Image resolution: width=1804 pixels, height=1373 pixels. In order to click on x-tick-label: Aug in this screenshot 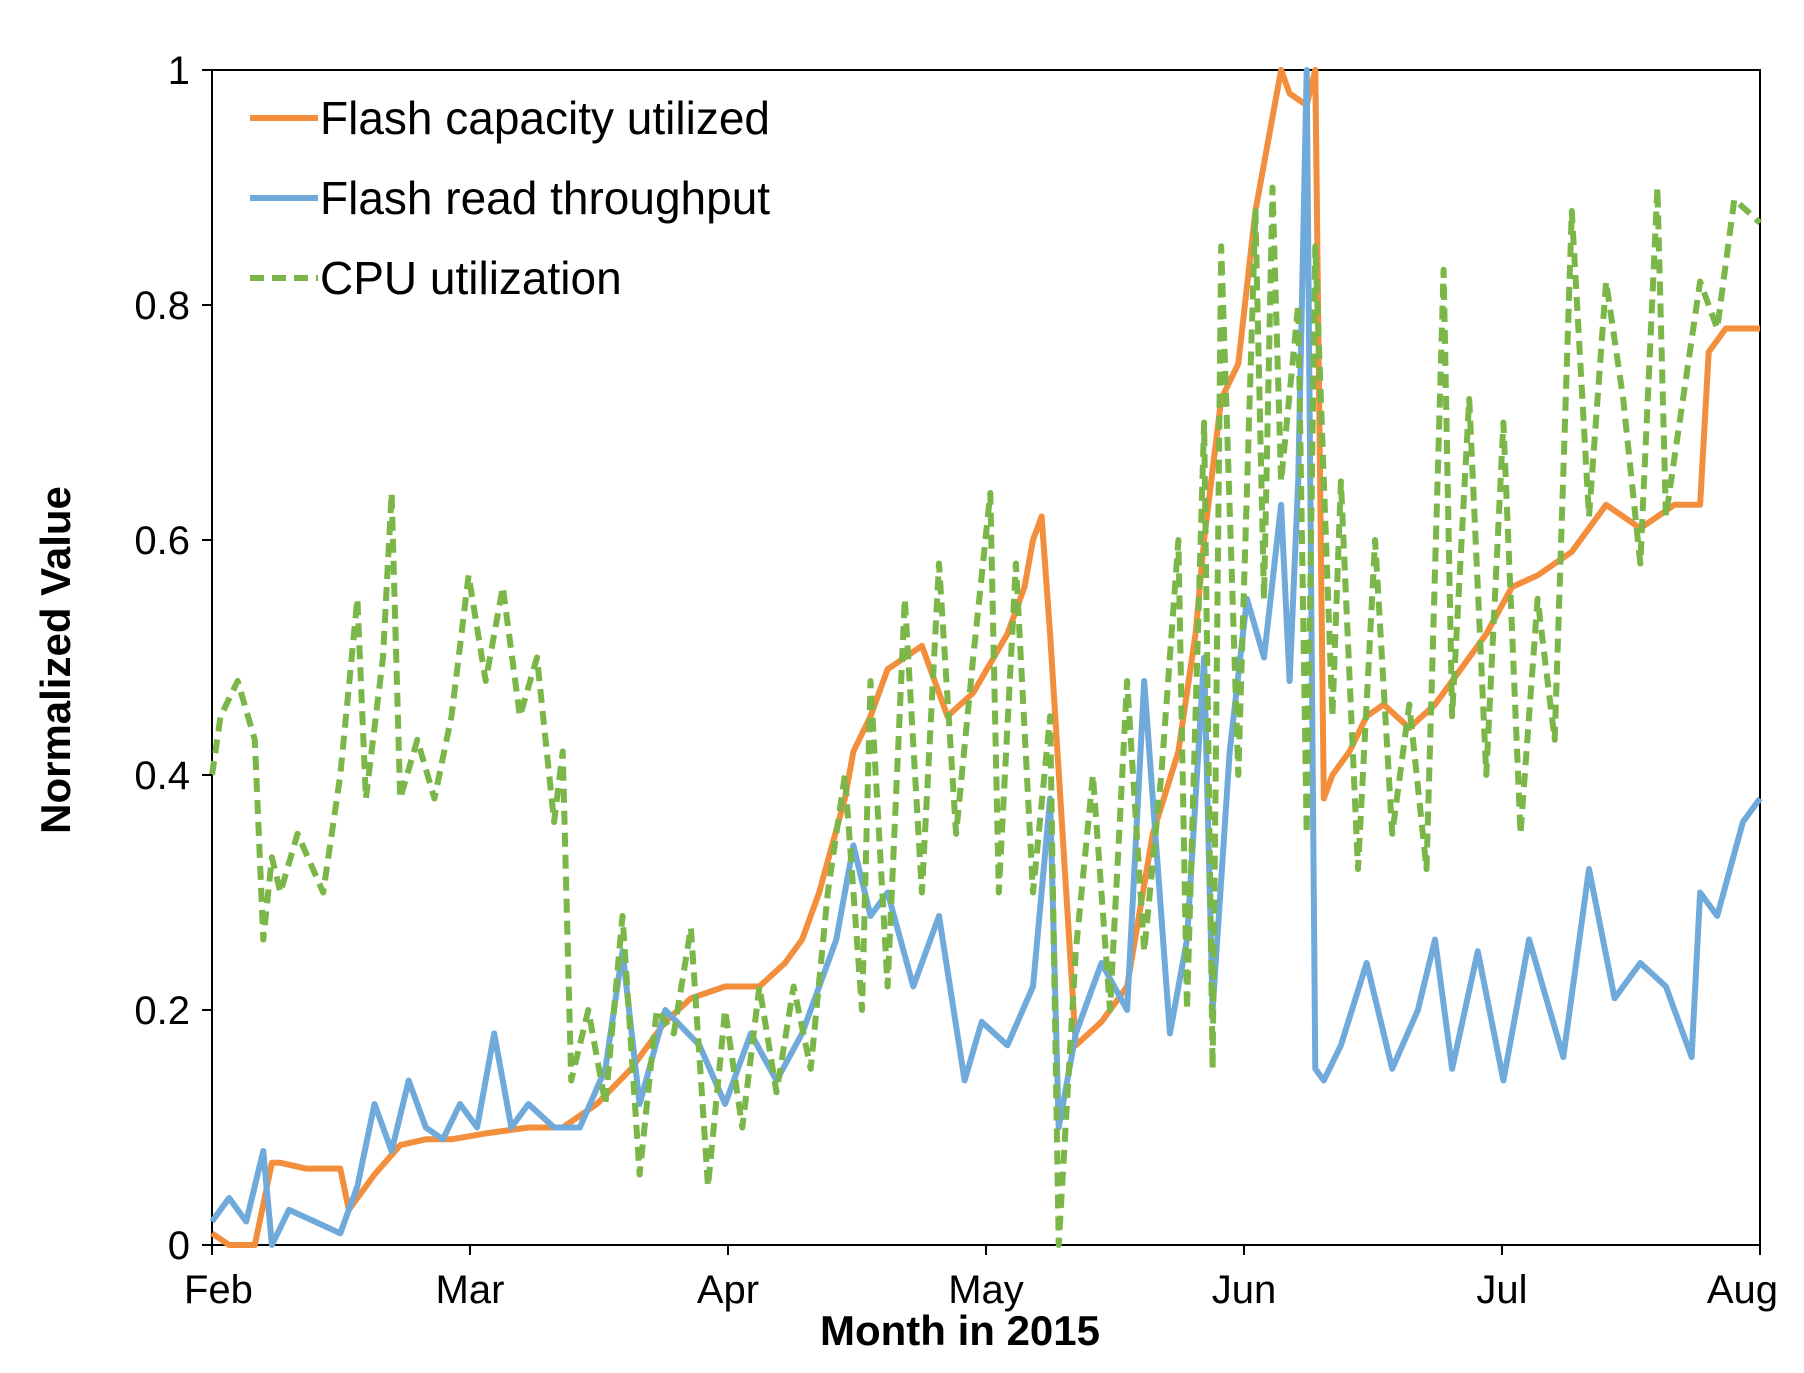, I will do `click(1742, 1290)`.